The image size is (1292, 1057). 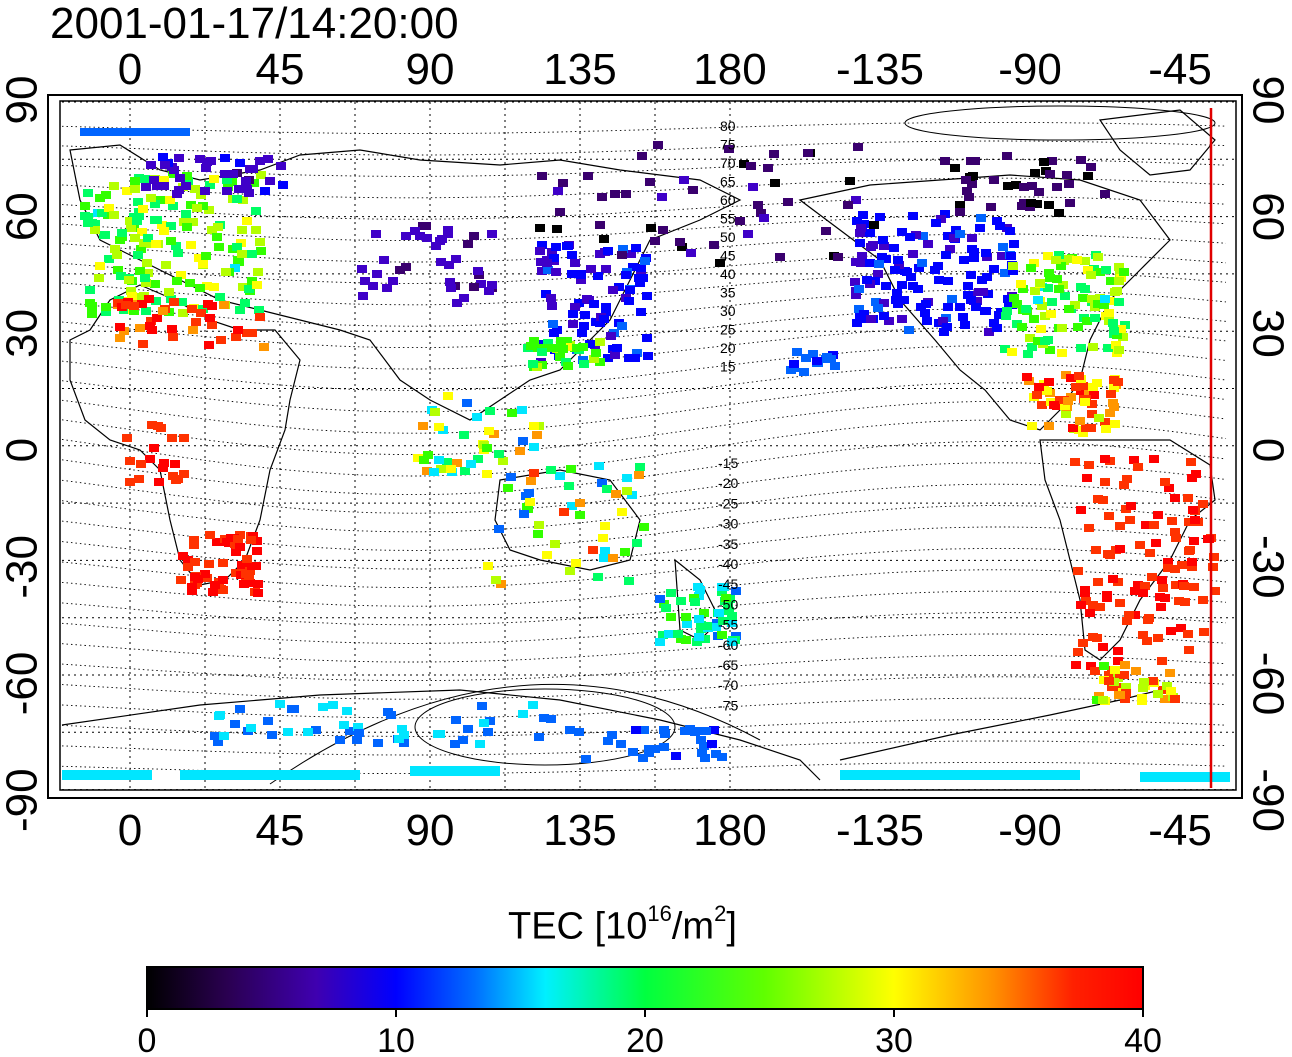 I want to click on map-title: 2001-01-17/14:20:00, so click(x=254, y=24).